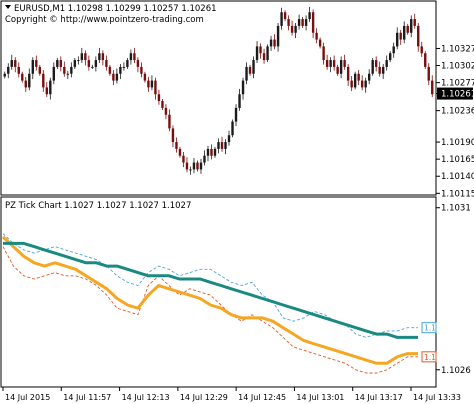 The image size is (474, 404). What do you see at coordinates (8, 7) in the screenshot?
I see `triangle-down-icon` at bounding box center [8, 7].